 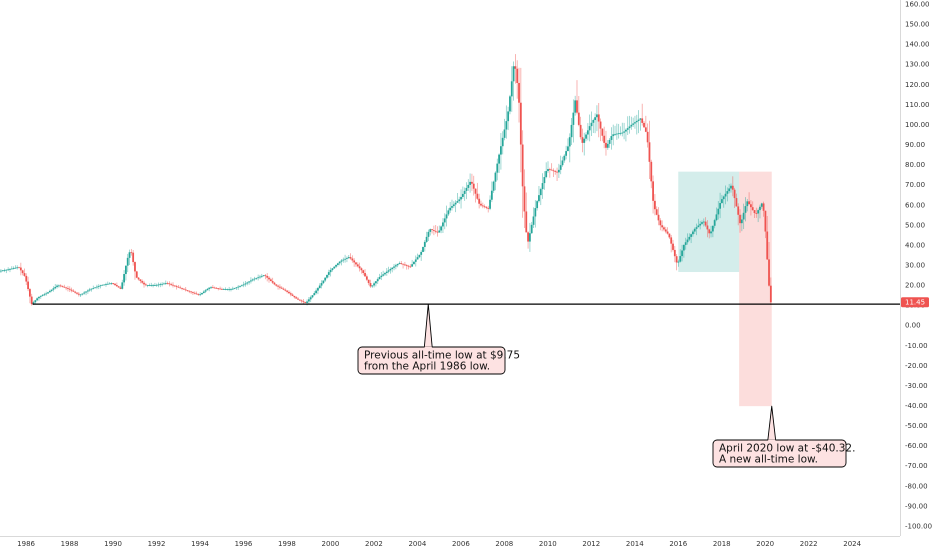 I want to click on price-tag-label: 11.45, so click(x=915, y=303).